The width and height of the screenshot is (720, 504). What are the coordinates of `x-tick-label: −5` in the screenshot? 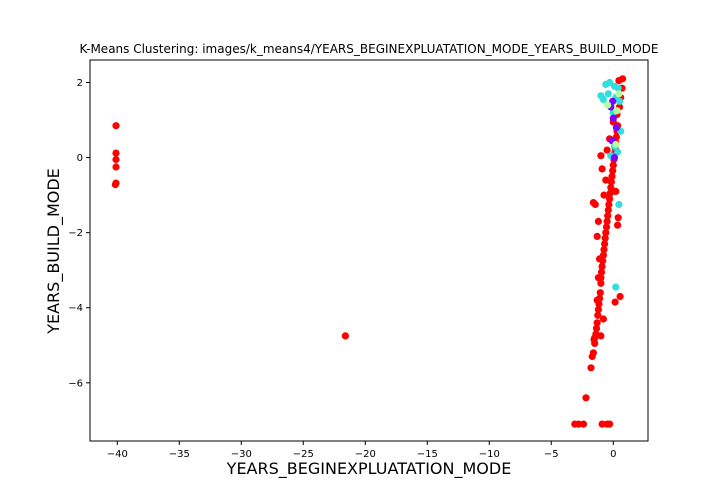 It's located at (551, 454).